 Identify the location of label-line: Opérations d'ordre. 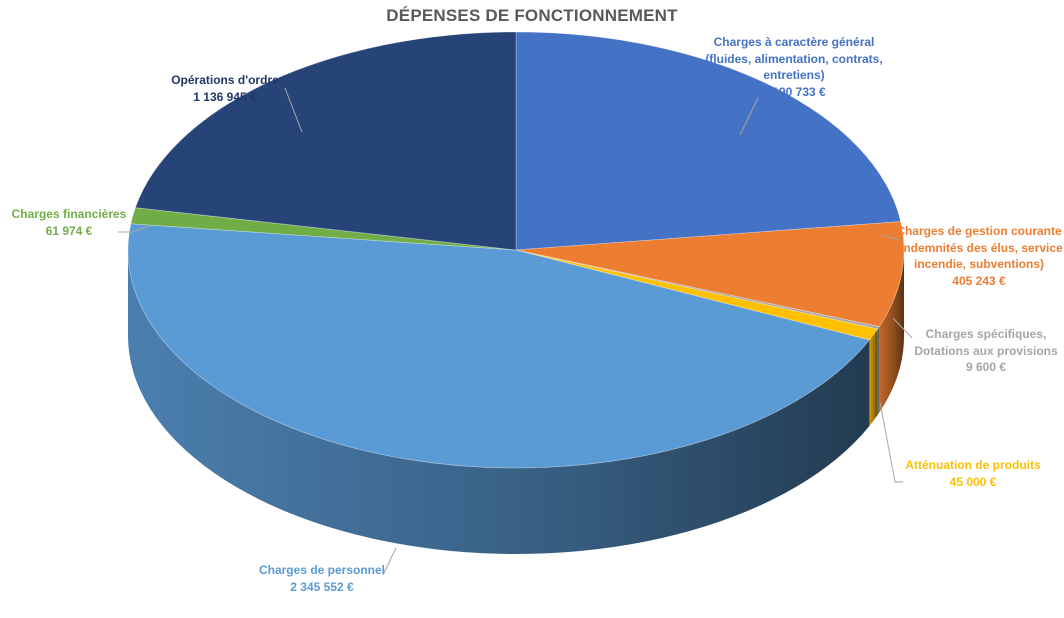
(225, 80).